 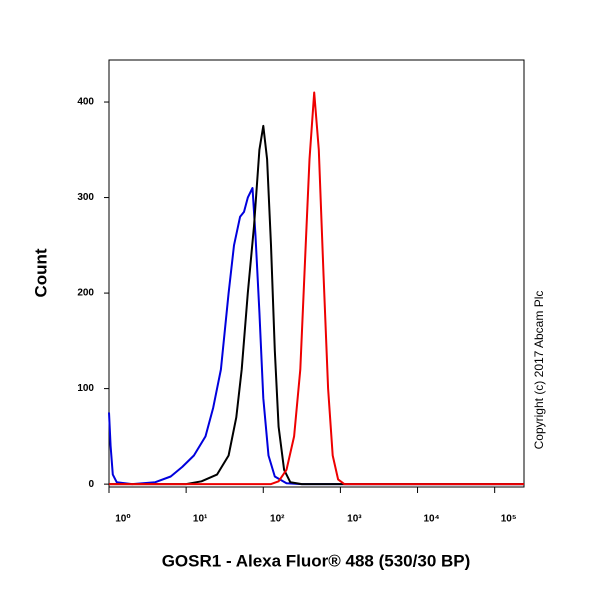 I want to click on copyright: Copyright (c) 2017 Abcam Plc, so click(x=539, y=370).